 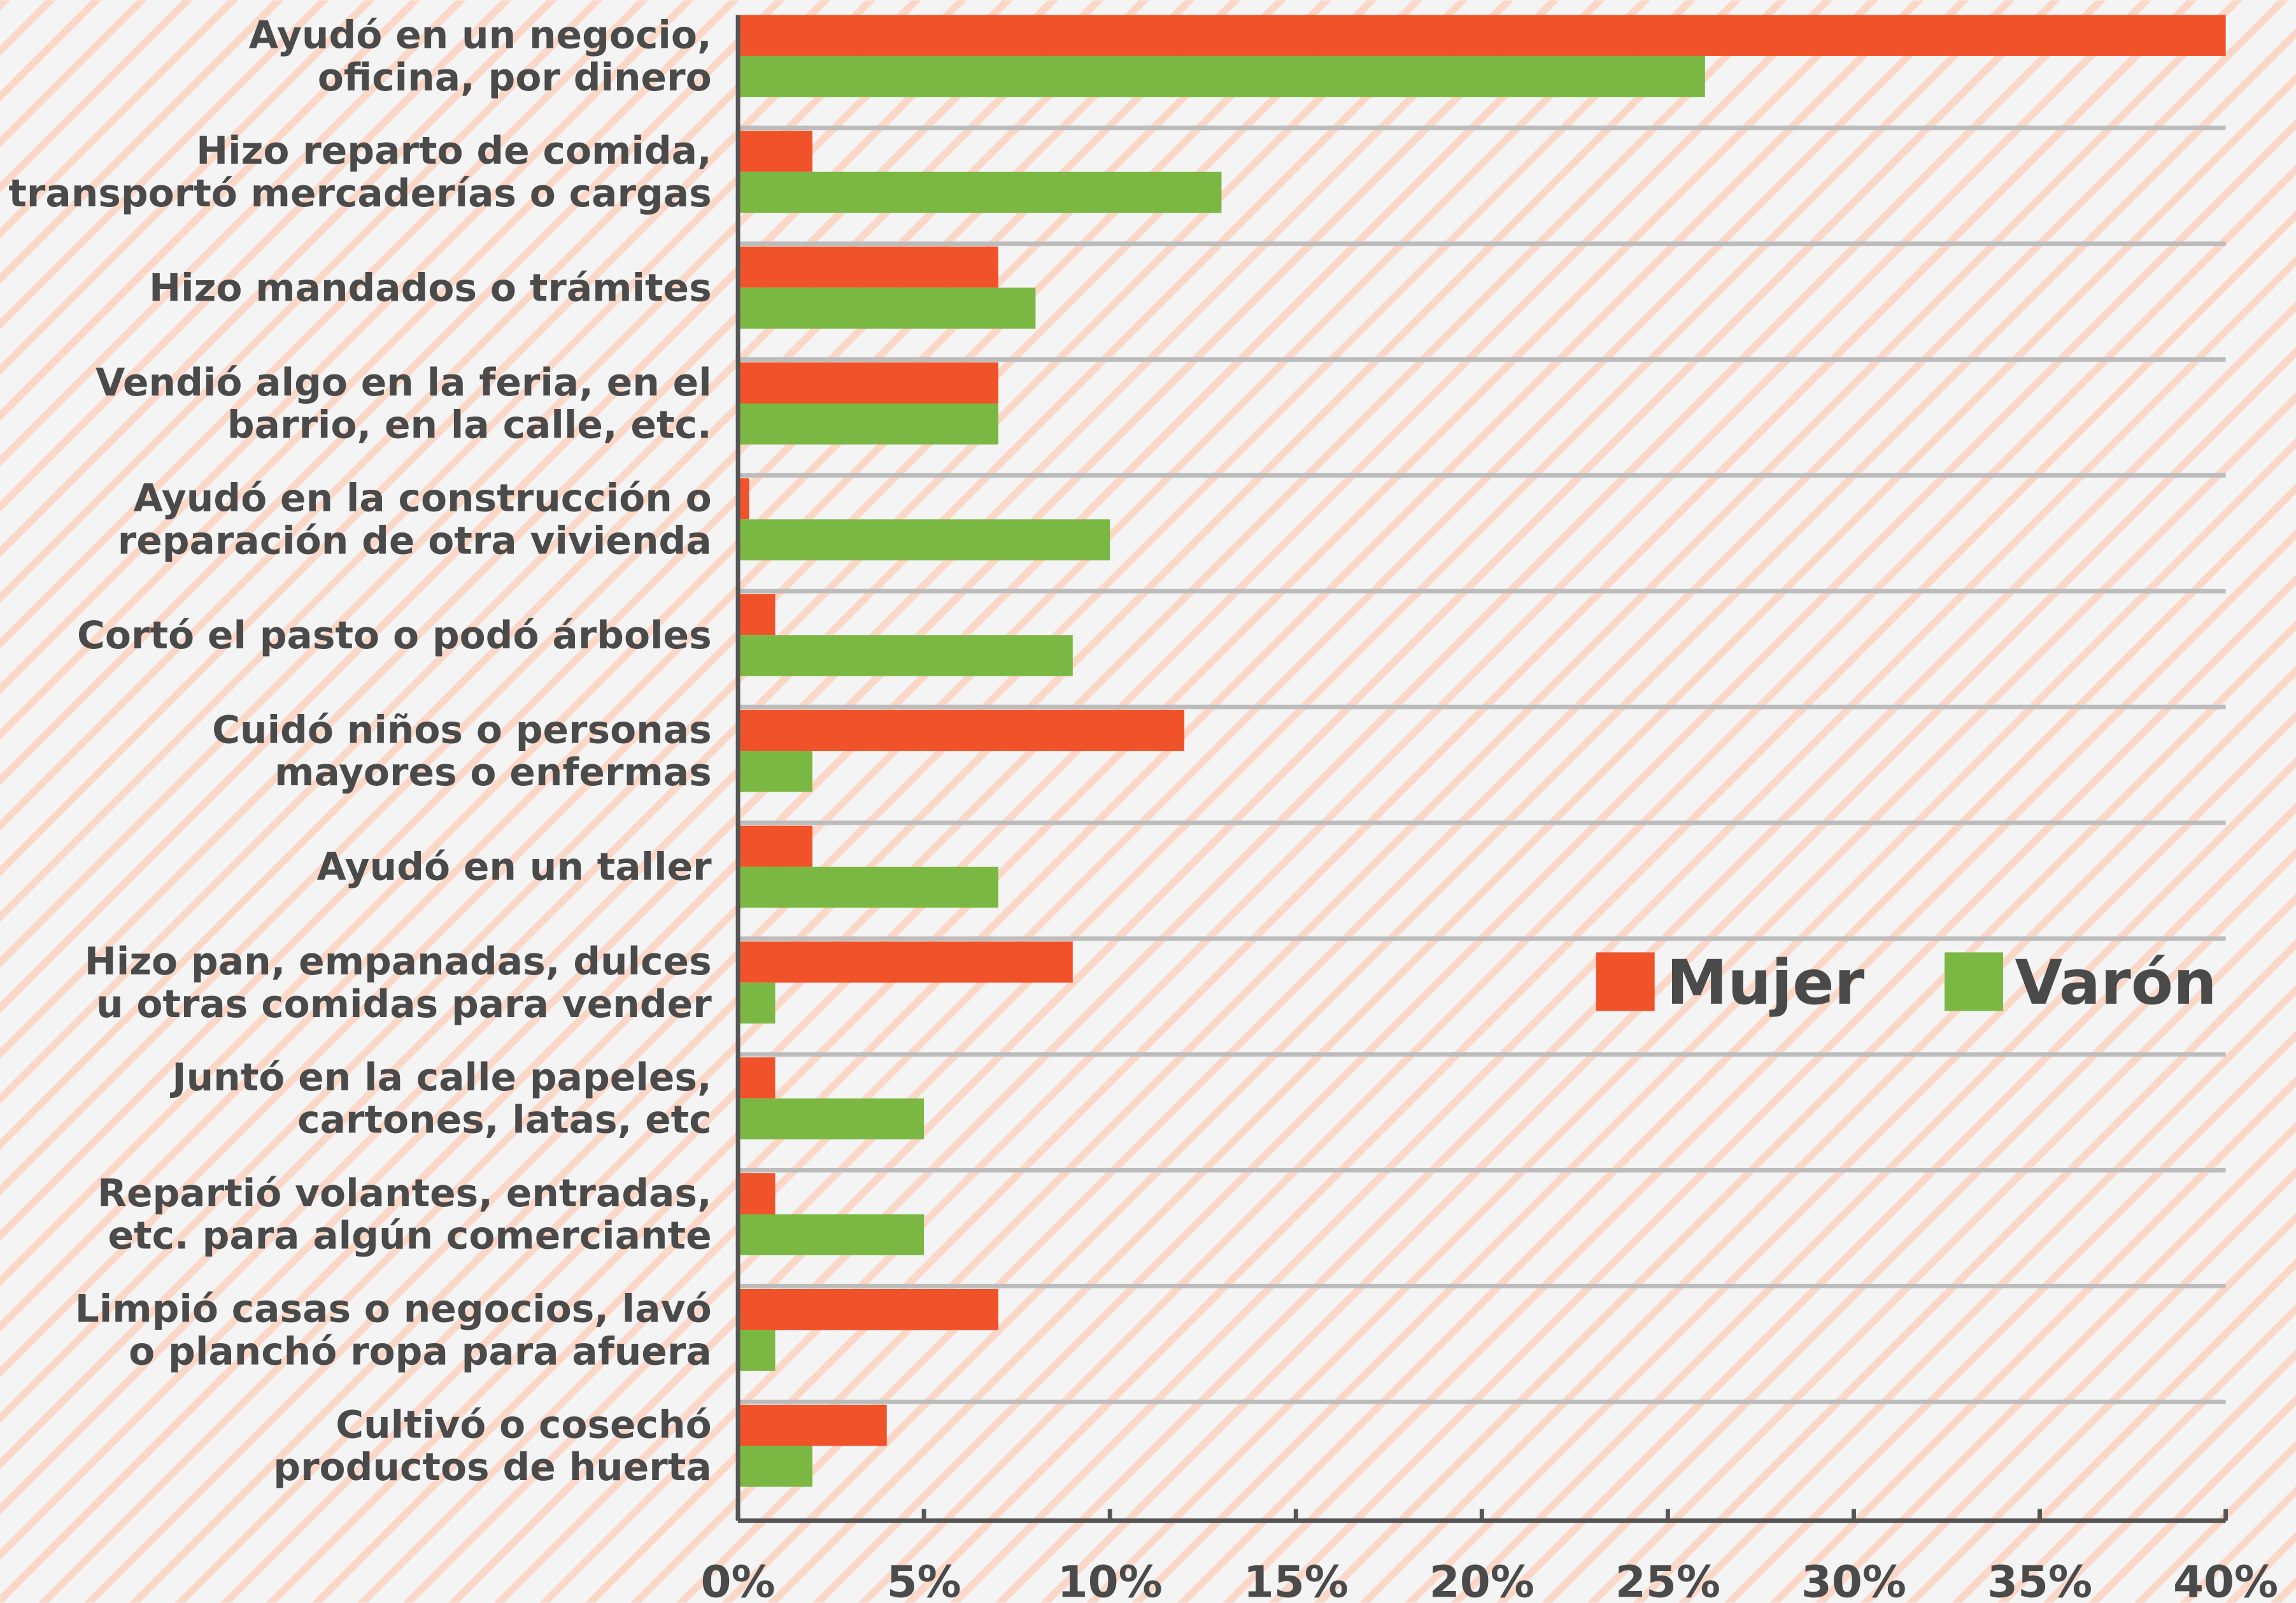 What do you see at coordinates (924, 1580) in the screenshot?
I see `x-tick-label: 5%` at bounding box center [924, 1580].